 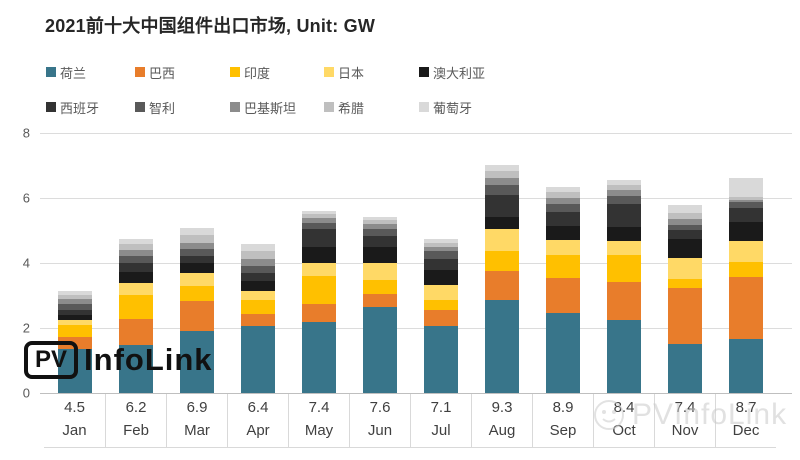 I want to click on bar-segment-智利-Nov, so click(x=684, y=227).